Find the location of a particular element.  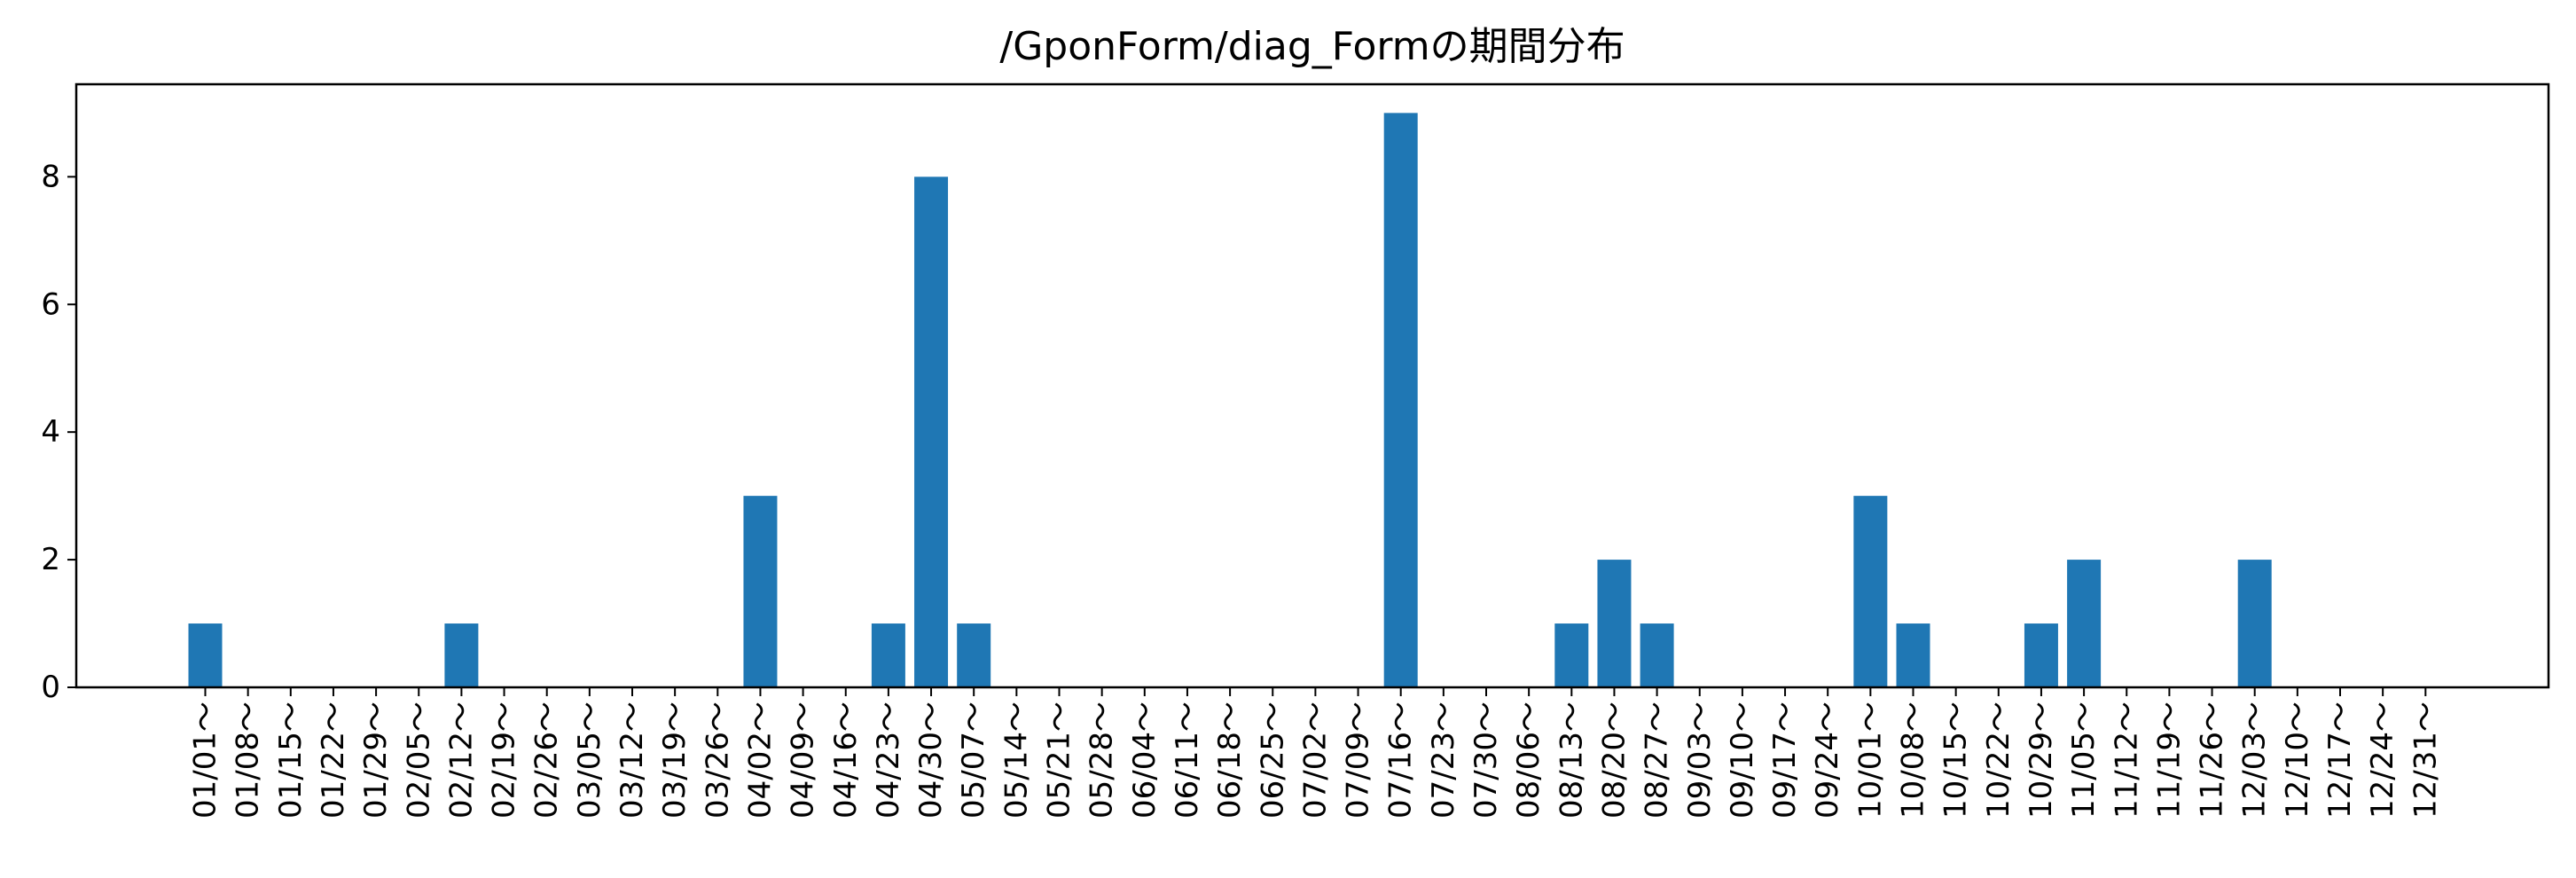

x-tick-label: 01/15～ is located at coordinates (291, 761).